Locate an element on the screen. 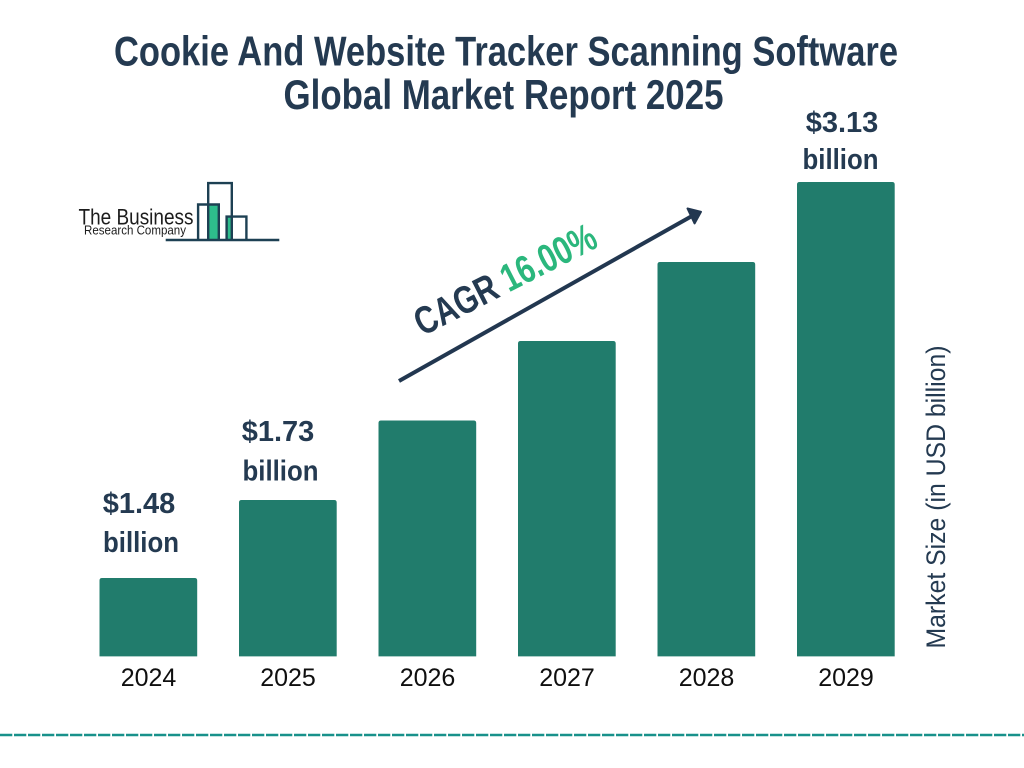 The image size is (1024, 768). svg-text: $3.13 is located at coordinates (842, 123).